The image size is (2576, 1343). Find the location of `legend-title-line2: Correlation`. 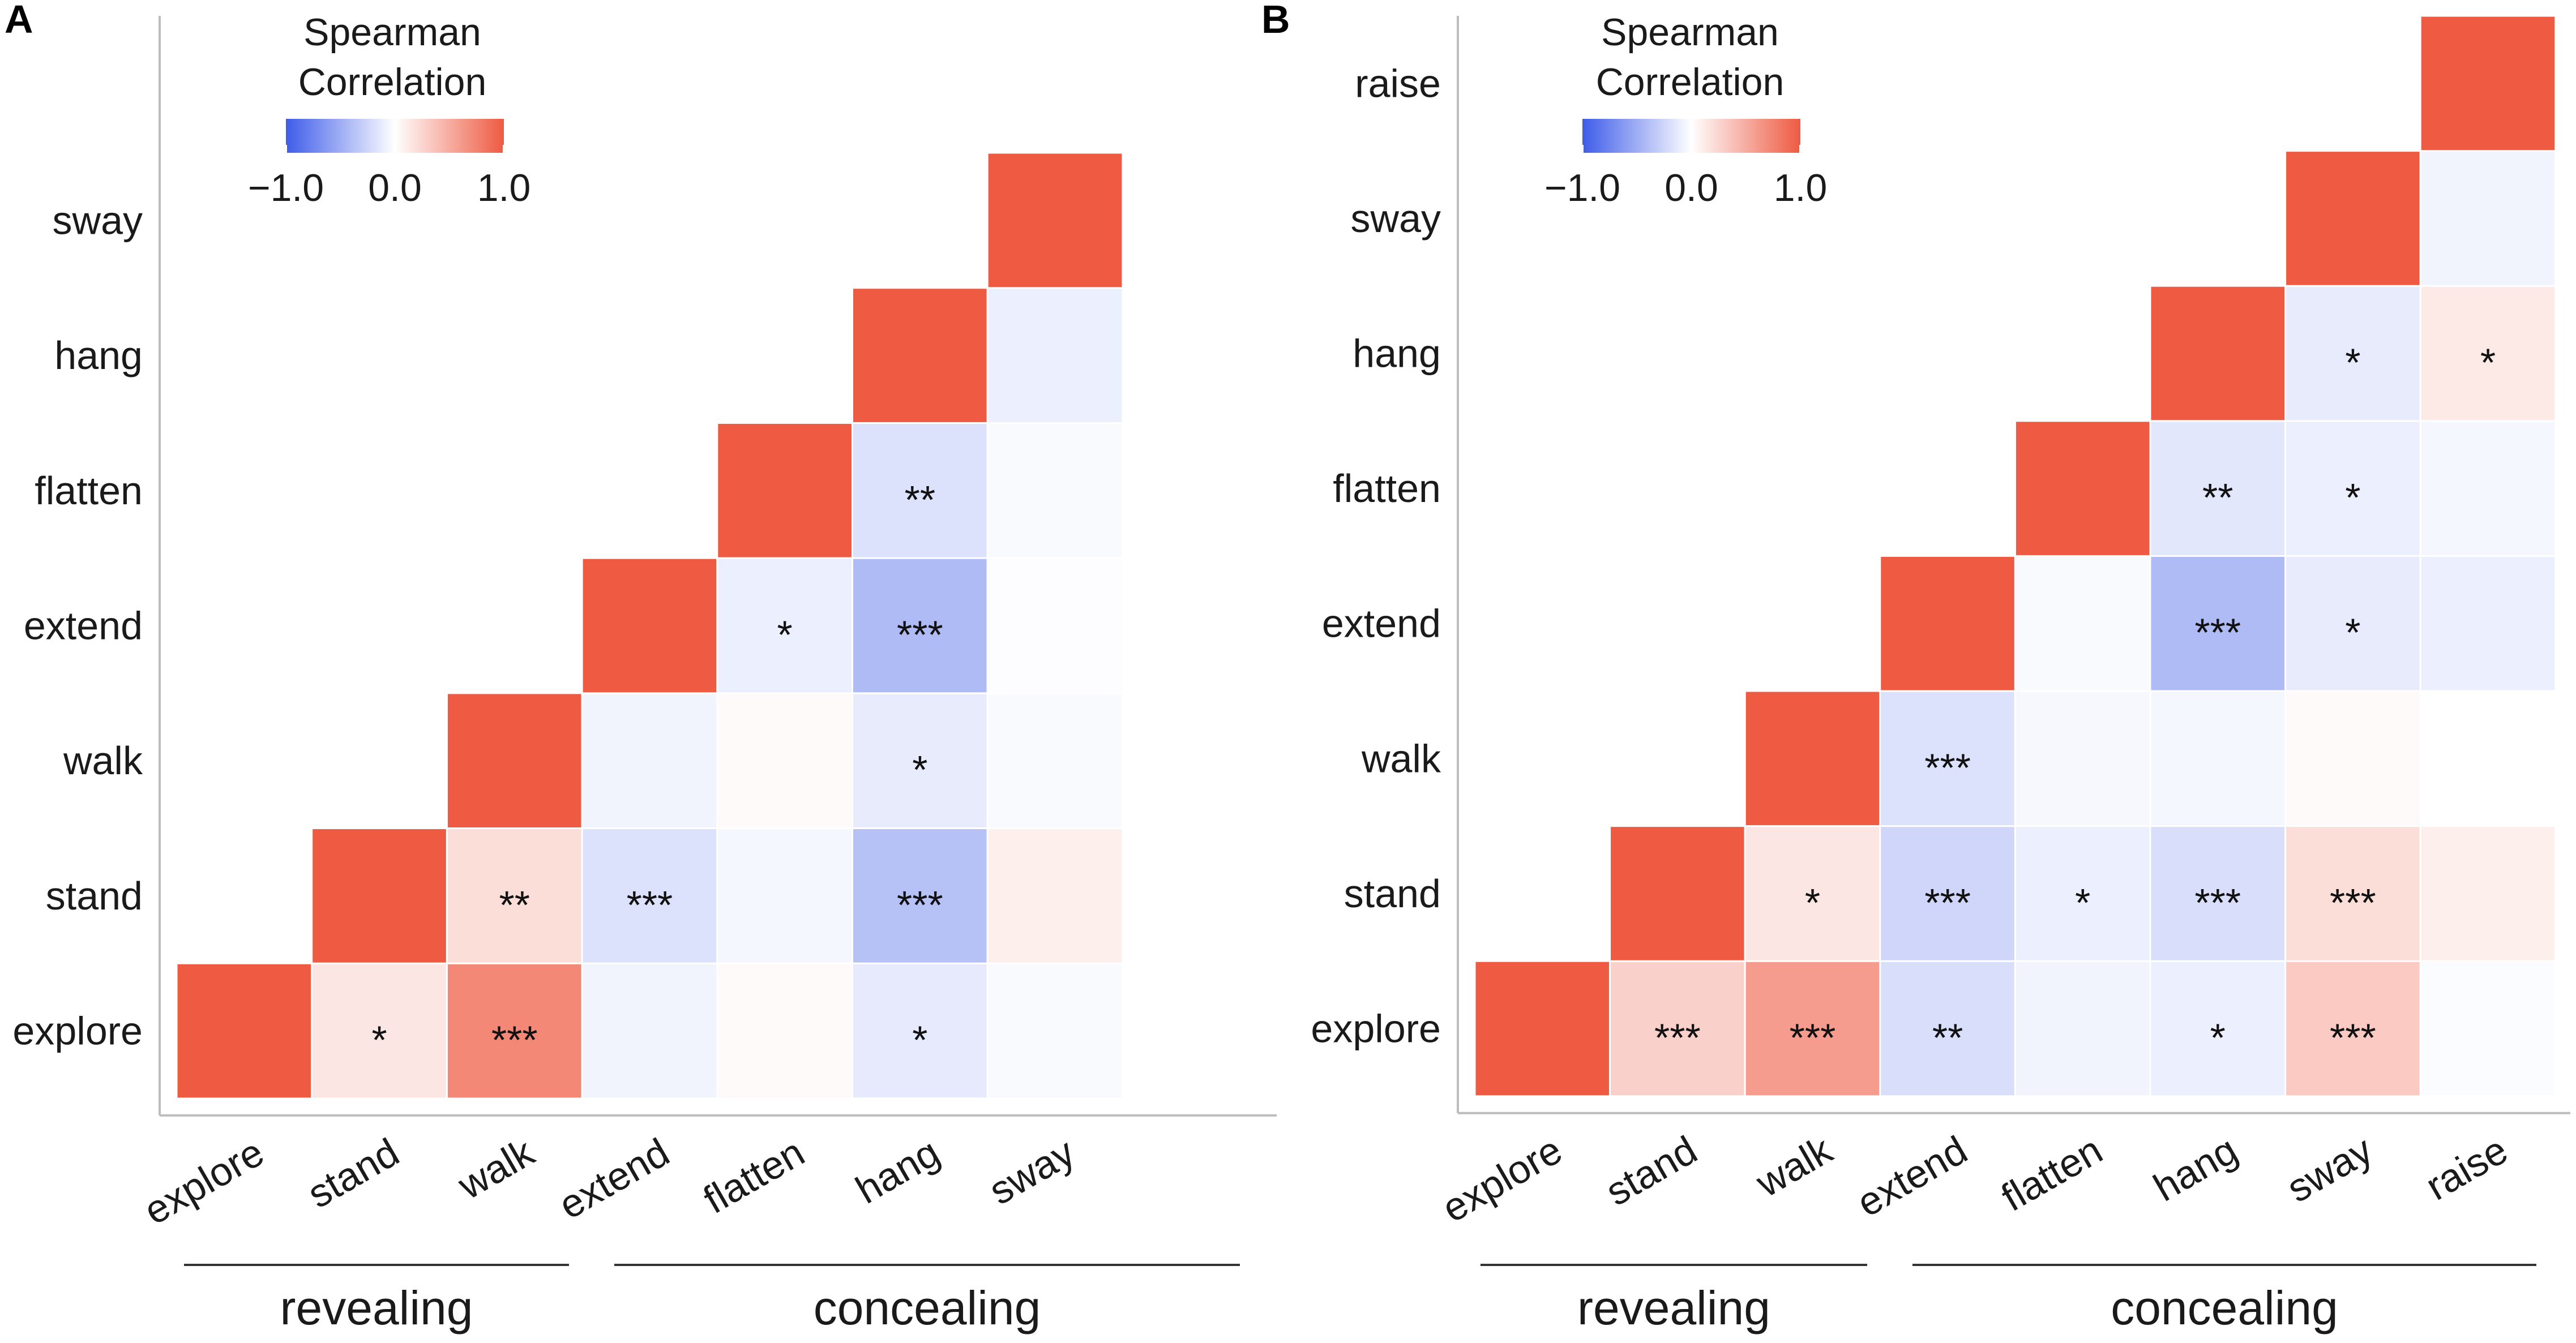

legend-title-line2: Correlation is located at coordinates (1690, 82).